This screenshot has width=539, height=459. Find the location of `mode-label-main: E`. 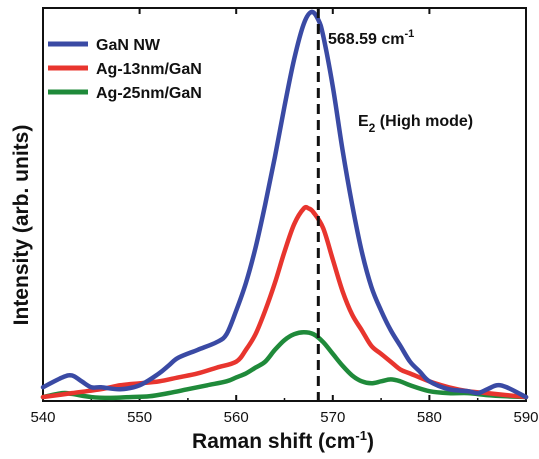

mode-label-main: E is located at coordinates (363, 121).